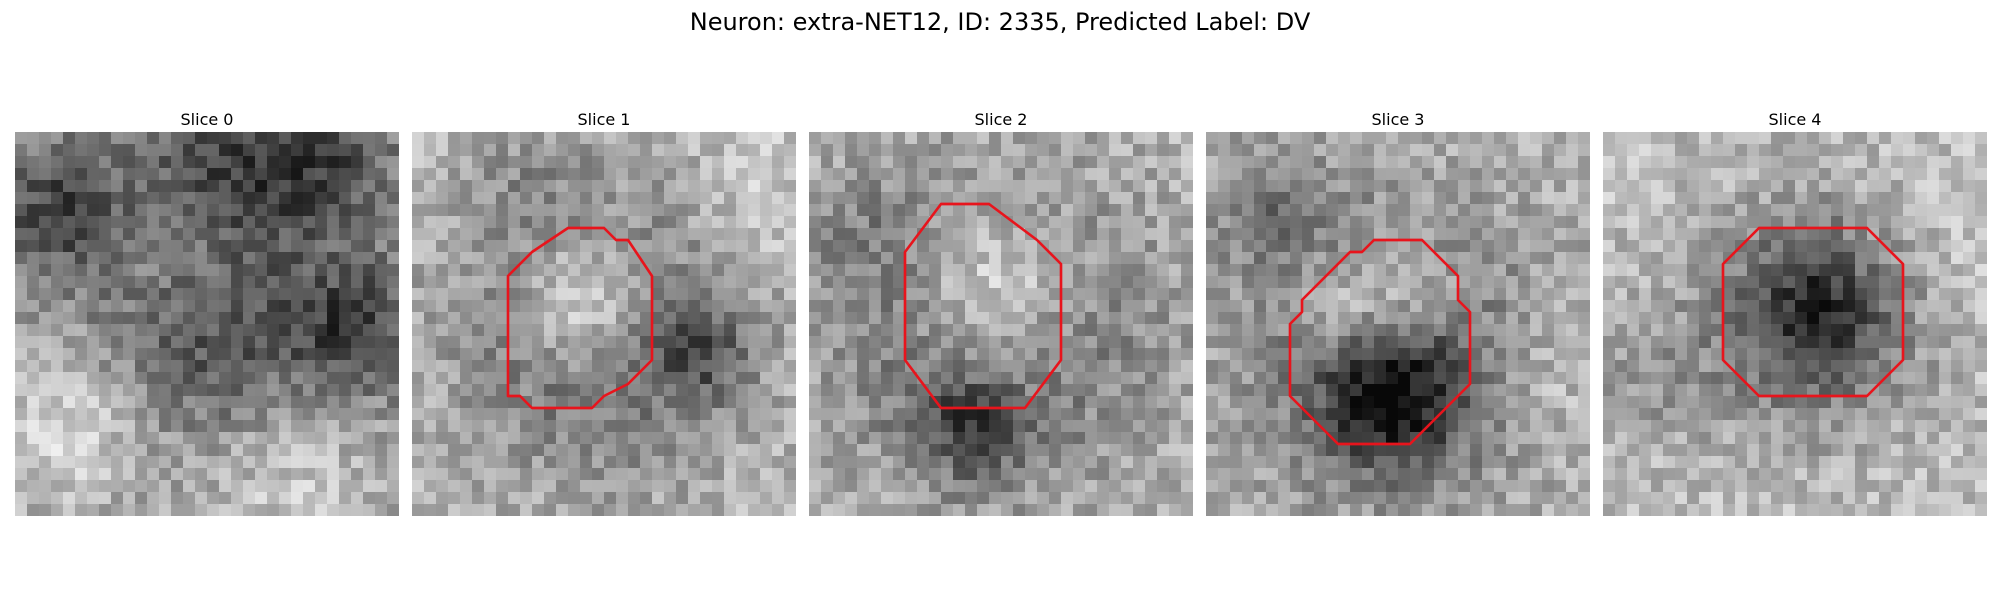 This screenshot has height=600, width=2000. I want to click on slice-panel-2: Slice 2, so click(1001, 312).